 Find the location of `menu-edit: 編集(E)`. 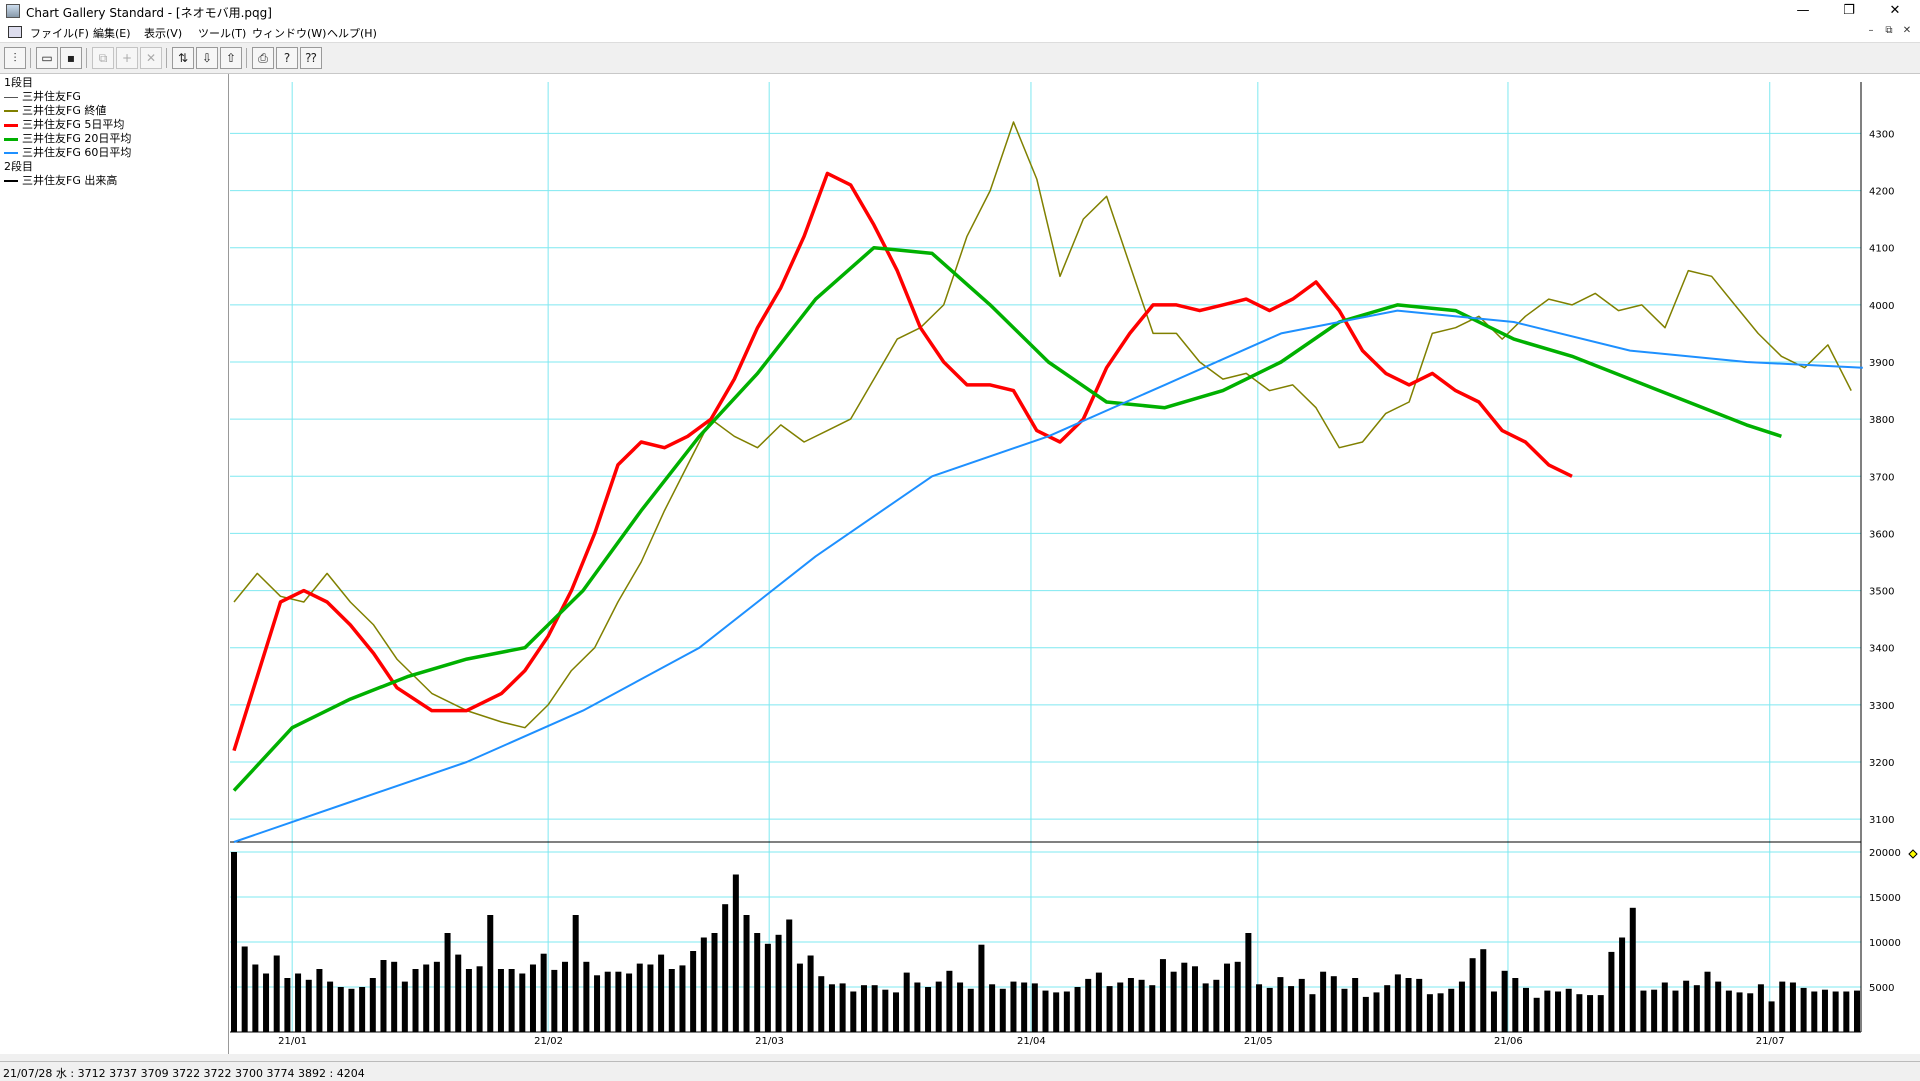

menu-edit: 編集(E) is located at coordinates (112, 33).